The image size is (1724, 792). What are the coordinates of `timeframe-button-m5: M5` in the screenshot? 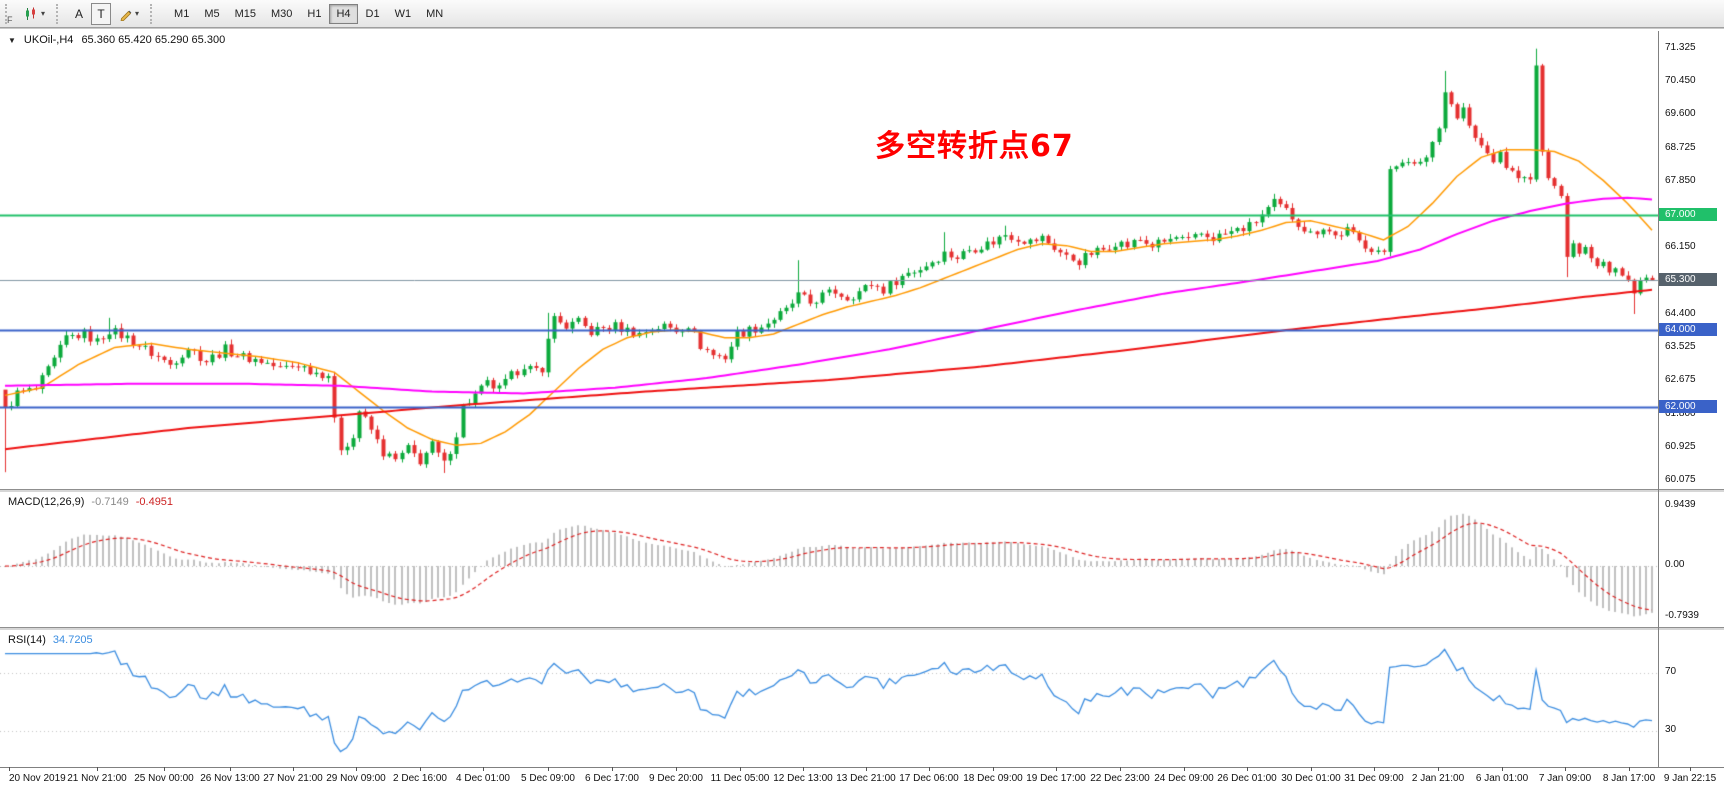 It's located at (211, 14).